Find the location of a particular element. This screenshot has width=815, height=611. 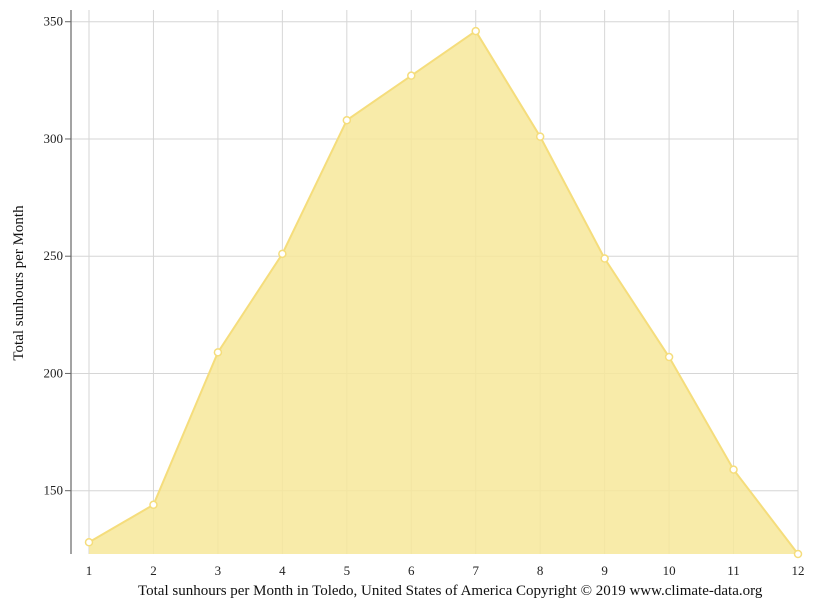

axes is located at coordinates (68, 282).